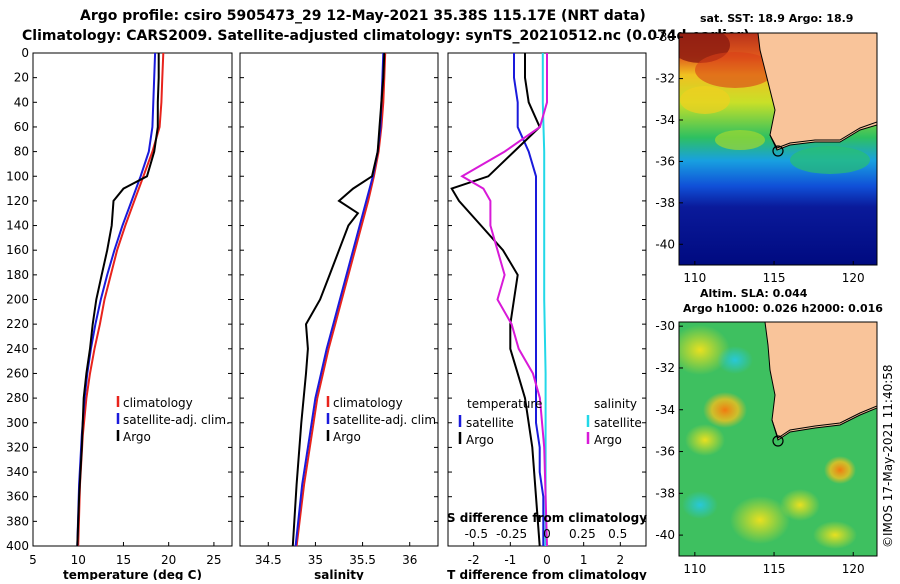 The width and height of the screenshot is (900, 584). I want to click on y-tick-label: 180, so click(17, 275).